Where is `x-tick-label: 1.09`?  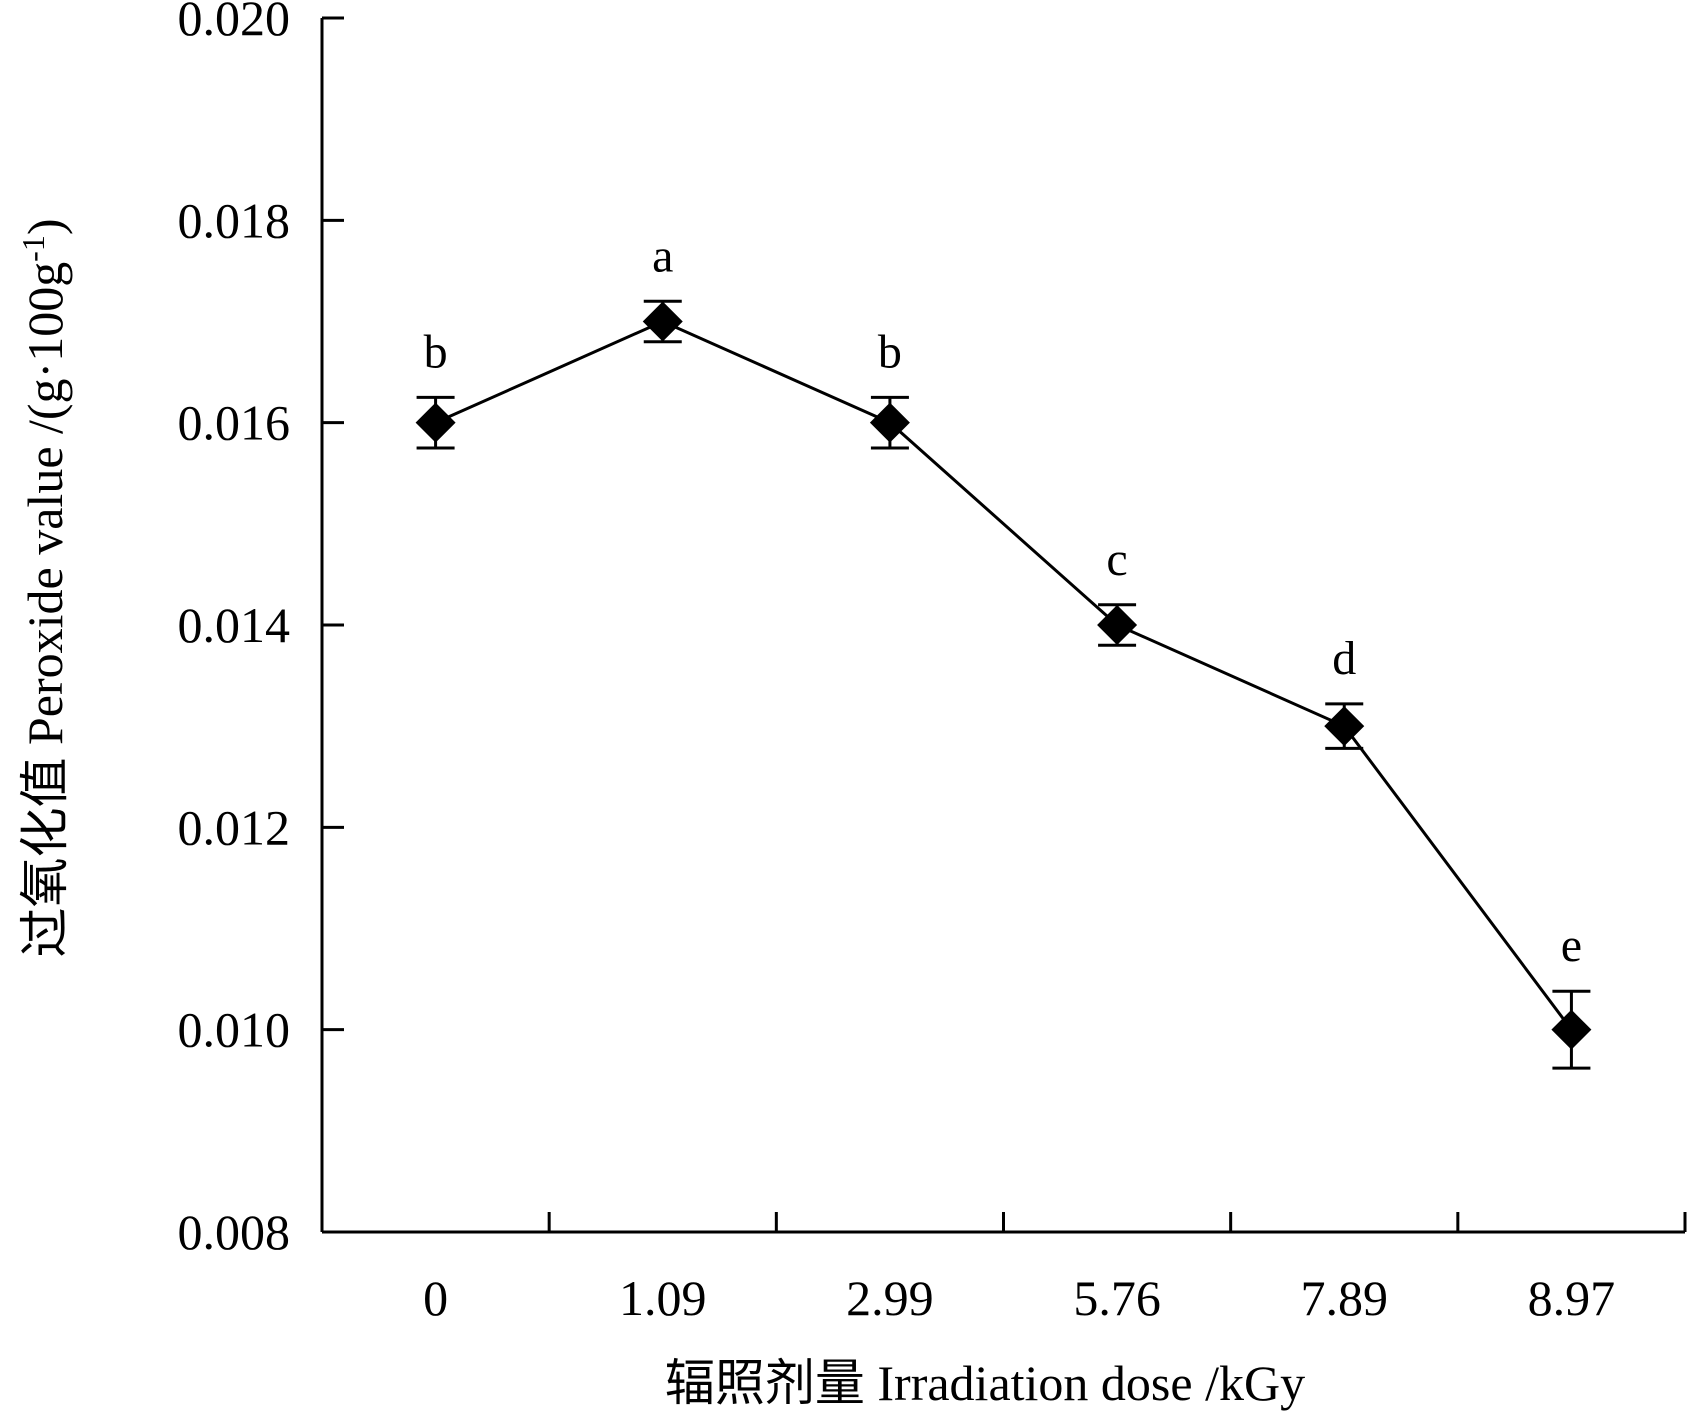 x-tick-label: 1.09 is located at coordinates (663, 1298).